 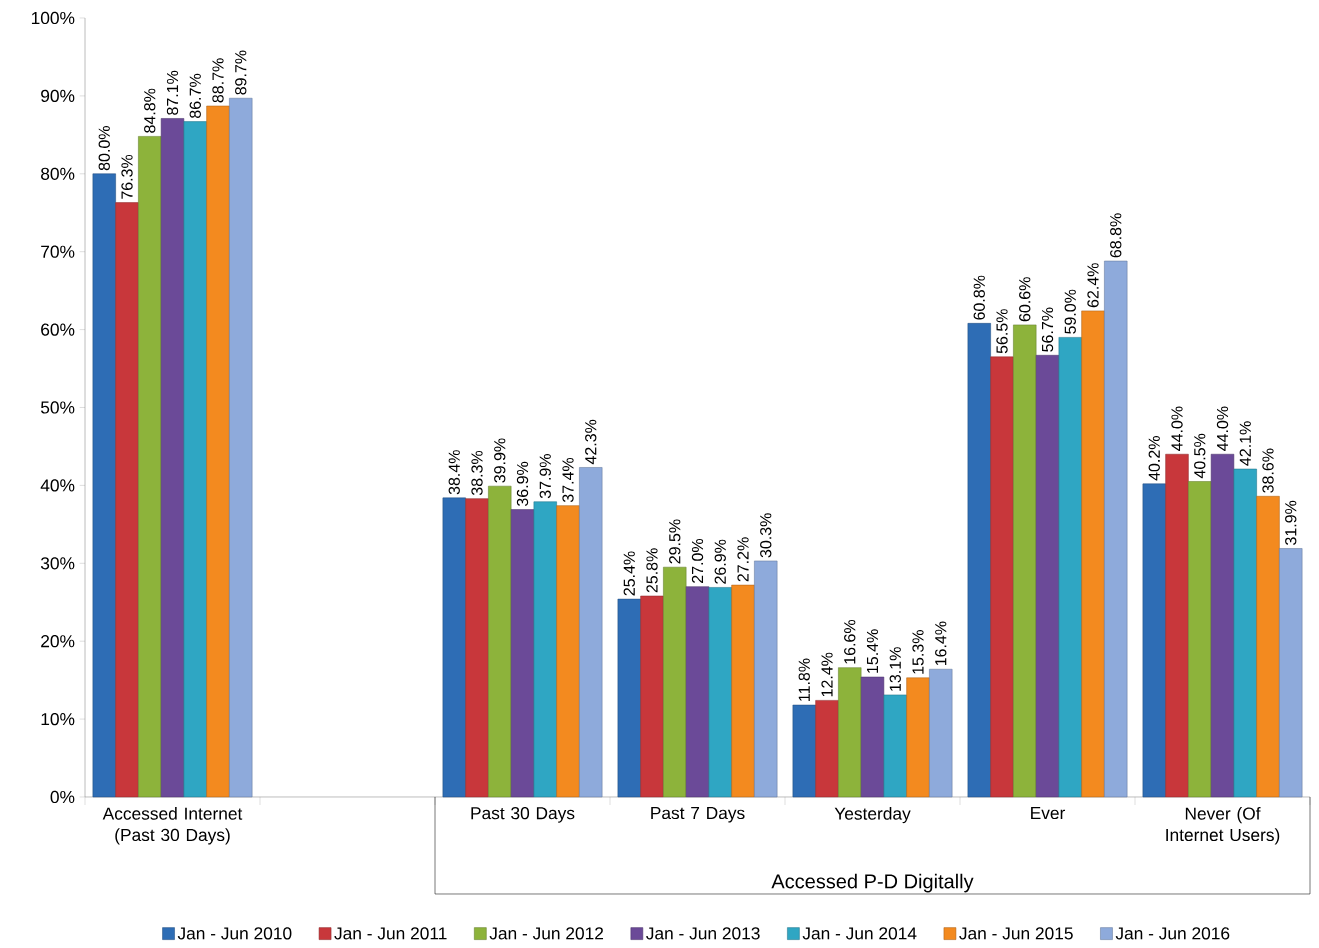 What do you see at coordinates (720, 561) in the screenshot?
I see `data-label: 26.9%` at bounding box center [720, 561].